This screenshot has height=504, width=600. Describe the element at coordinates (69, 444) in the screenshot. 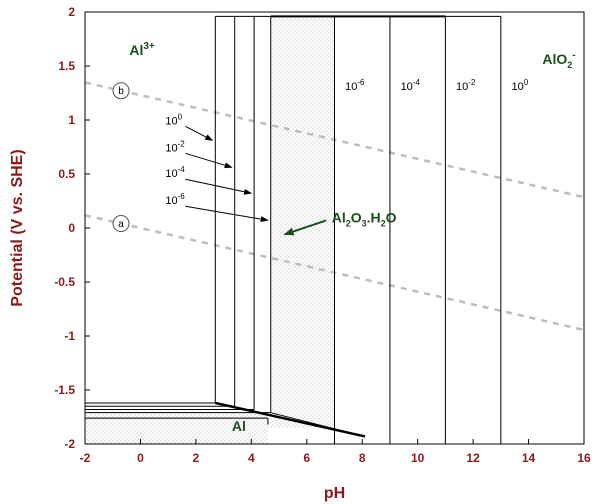

I see `y-tick-label: -2` at that location.